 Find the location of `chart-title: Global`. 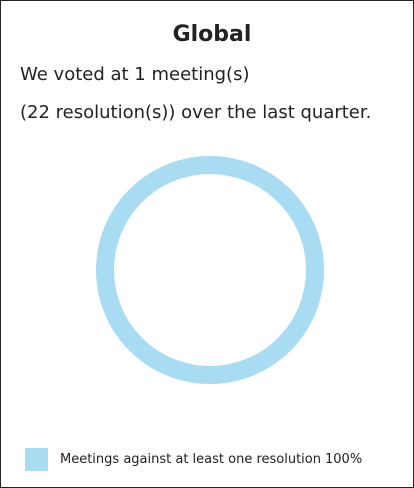

chart-title: Global is located at coordinates (212, 34).